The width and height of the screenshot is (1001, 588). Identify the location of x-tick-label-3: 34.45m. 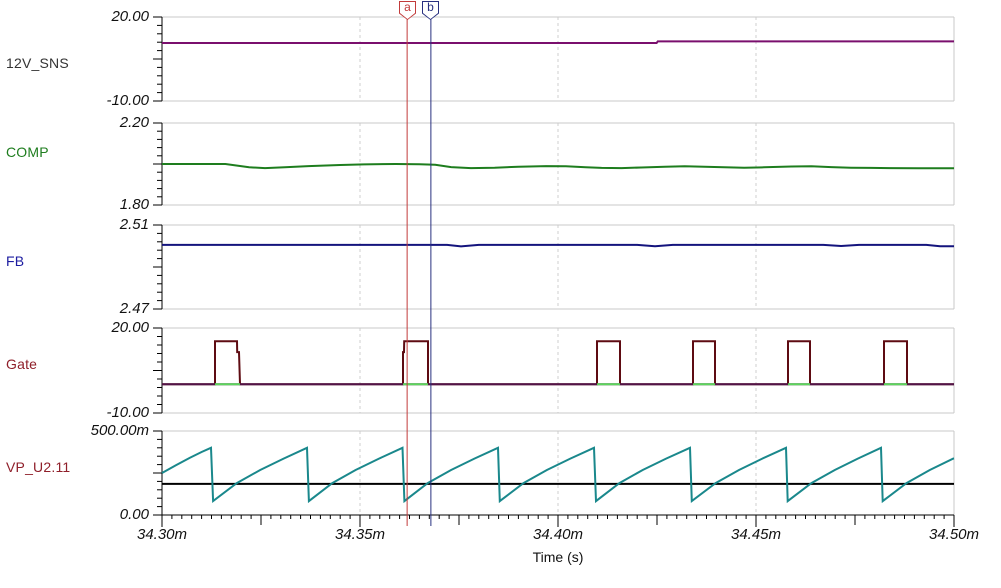
(756, 534).